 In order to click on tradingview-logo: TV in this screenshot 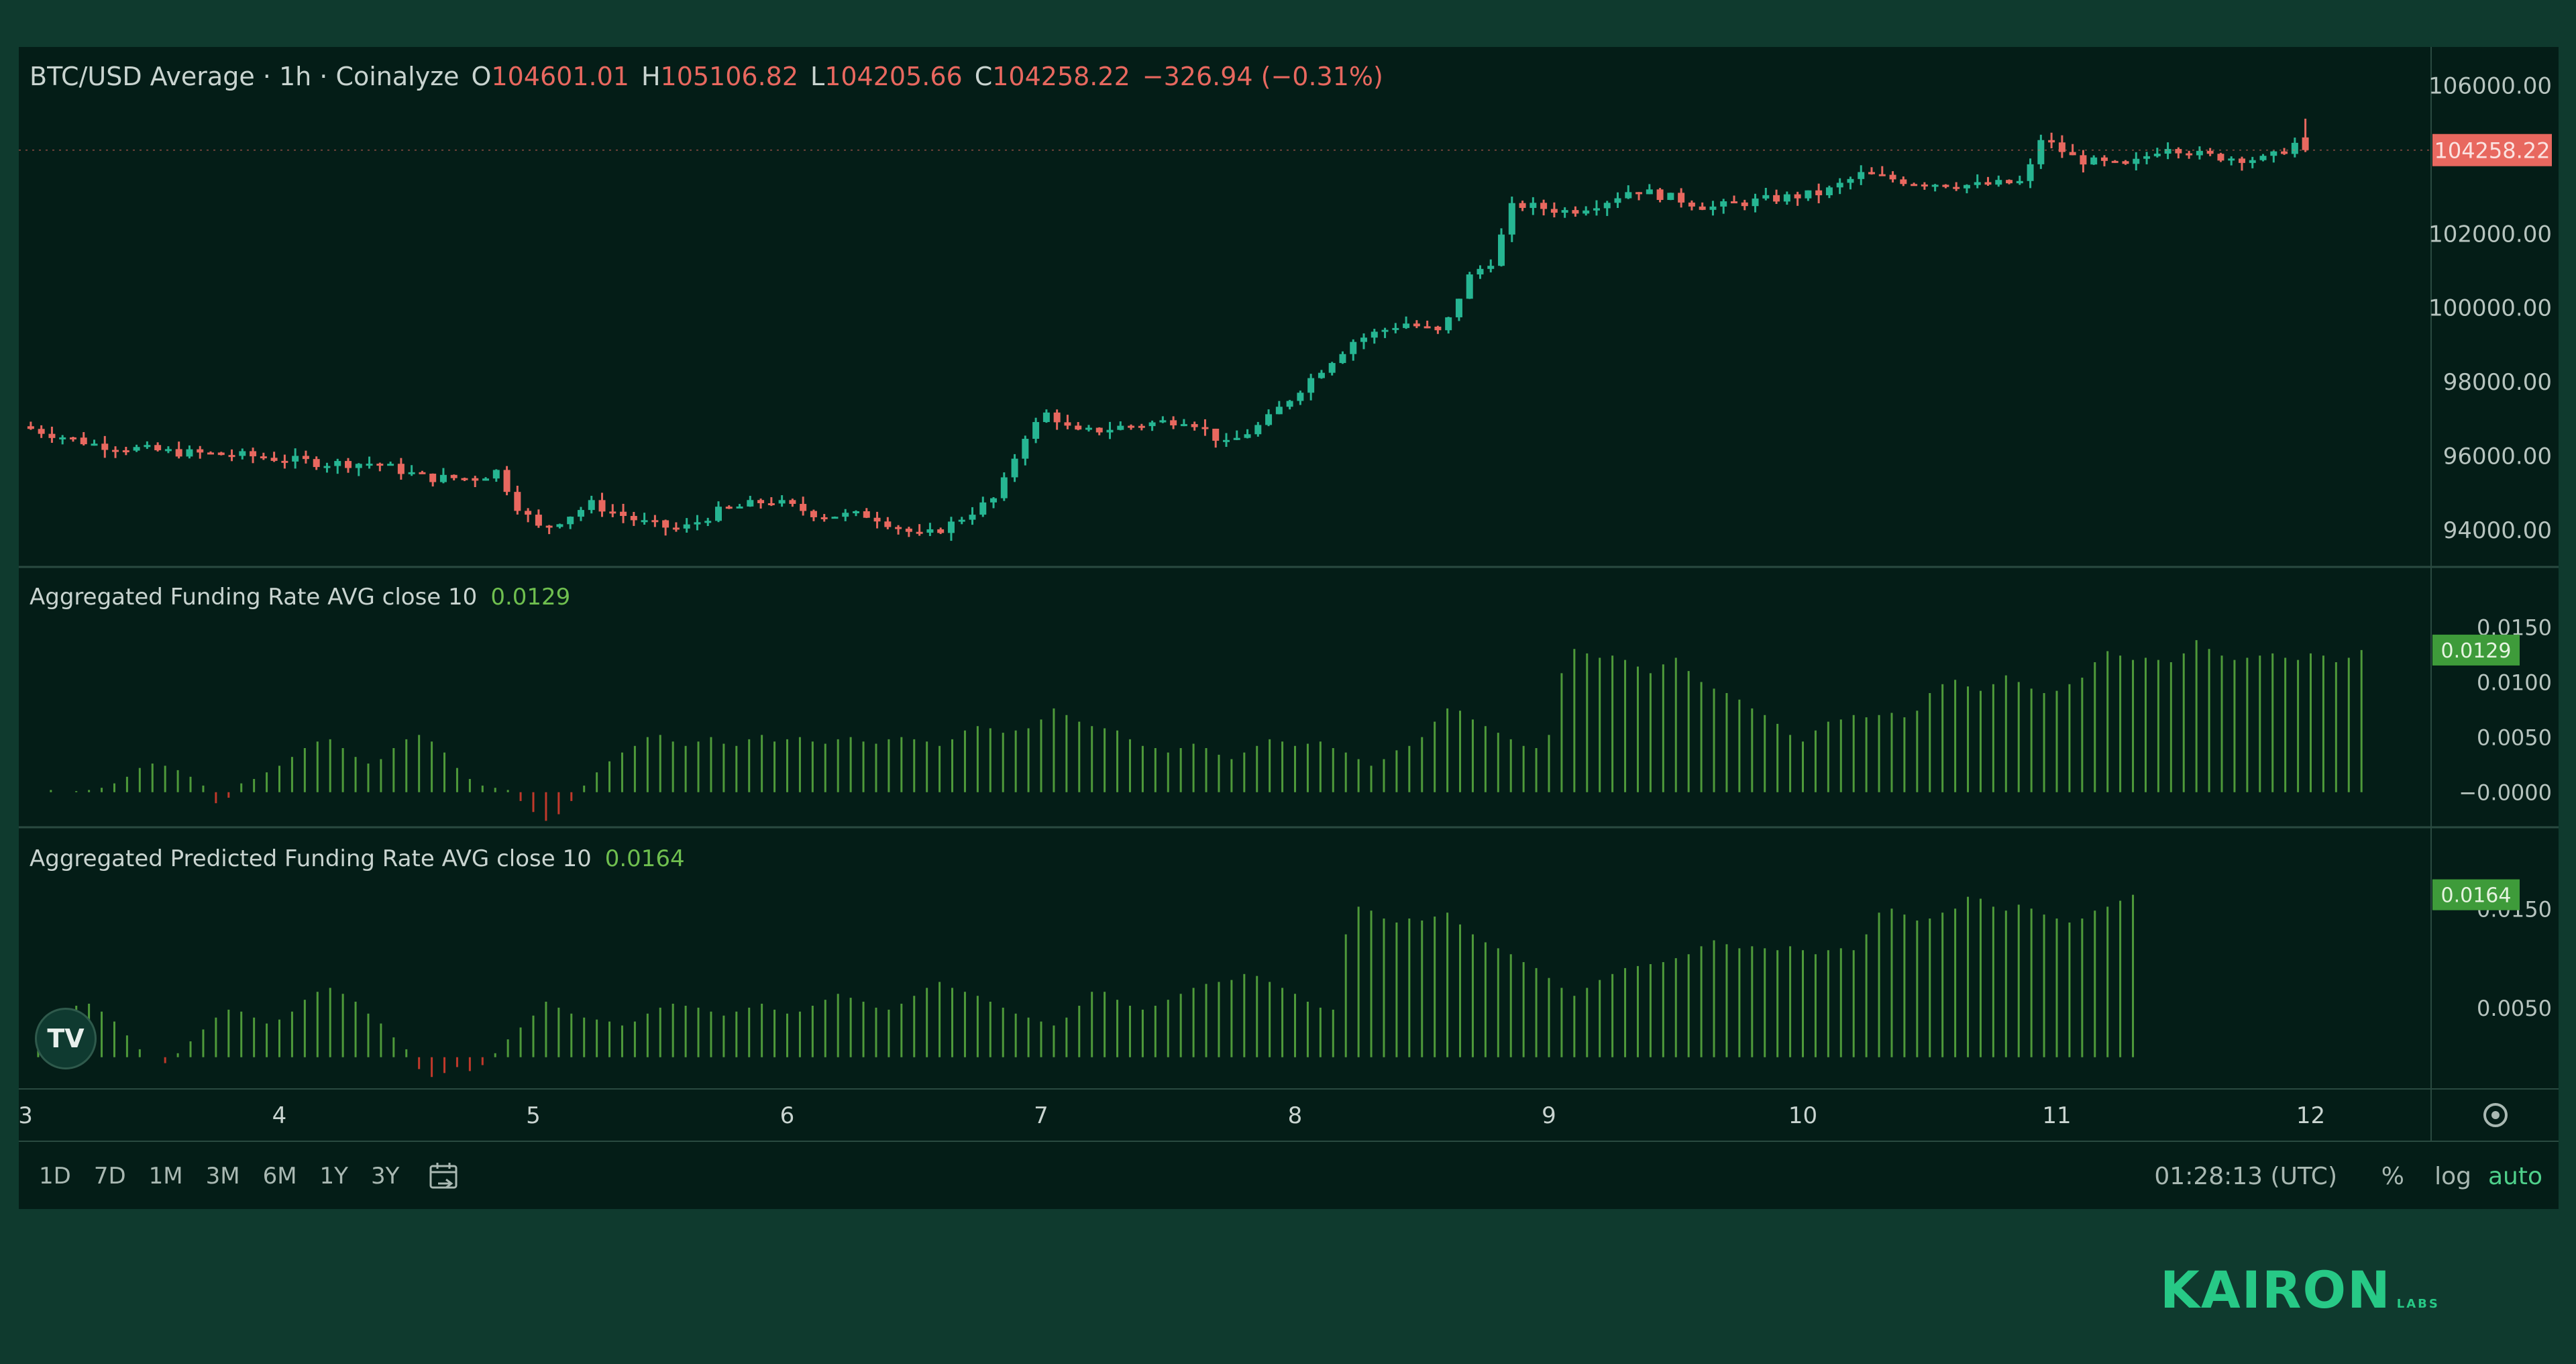, I will do `click(66, 1038)`.